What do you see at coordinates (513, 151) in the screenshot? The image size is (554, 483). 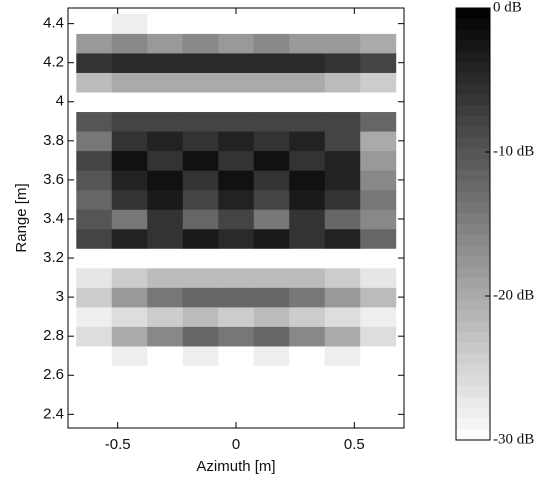 I see `colorbar-label: -10 dB` at bounding box center [513, 151].